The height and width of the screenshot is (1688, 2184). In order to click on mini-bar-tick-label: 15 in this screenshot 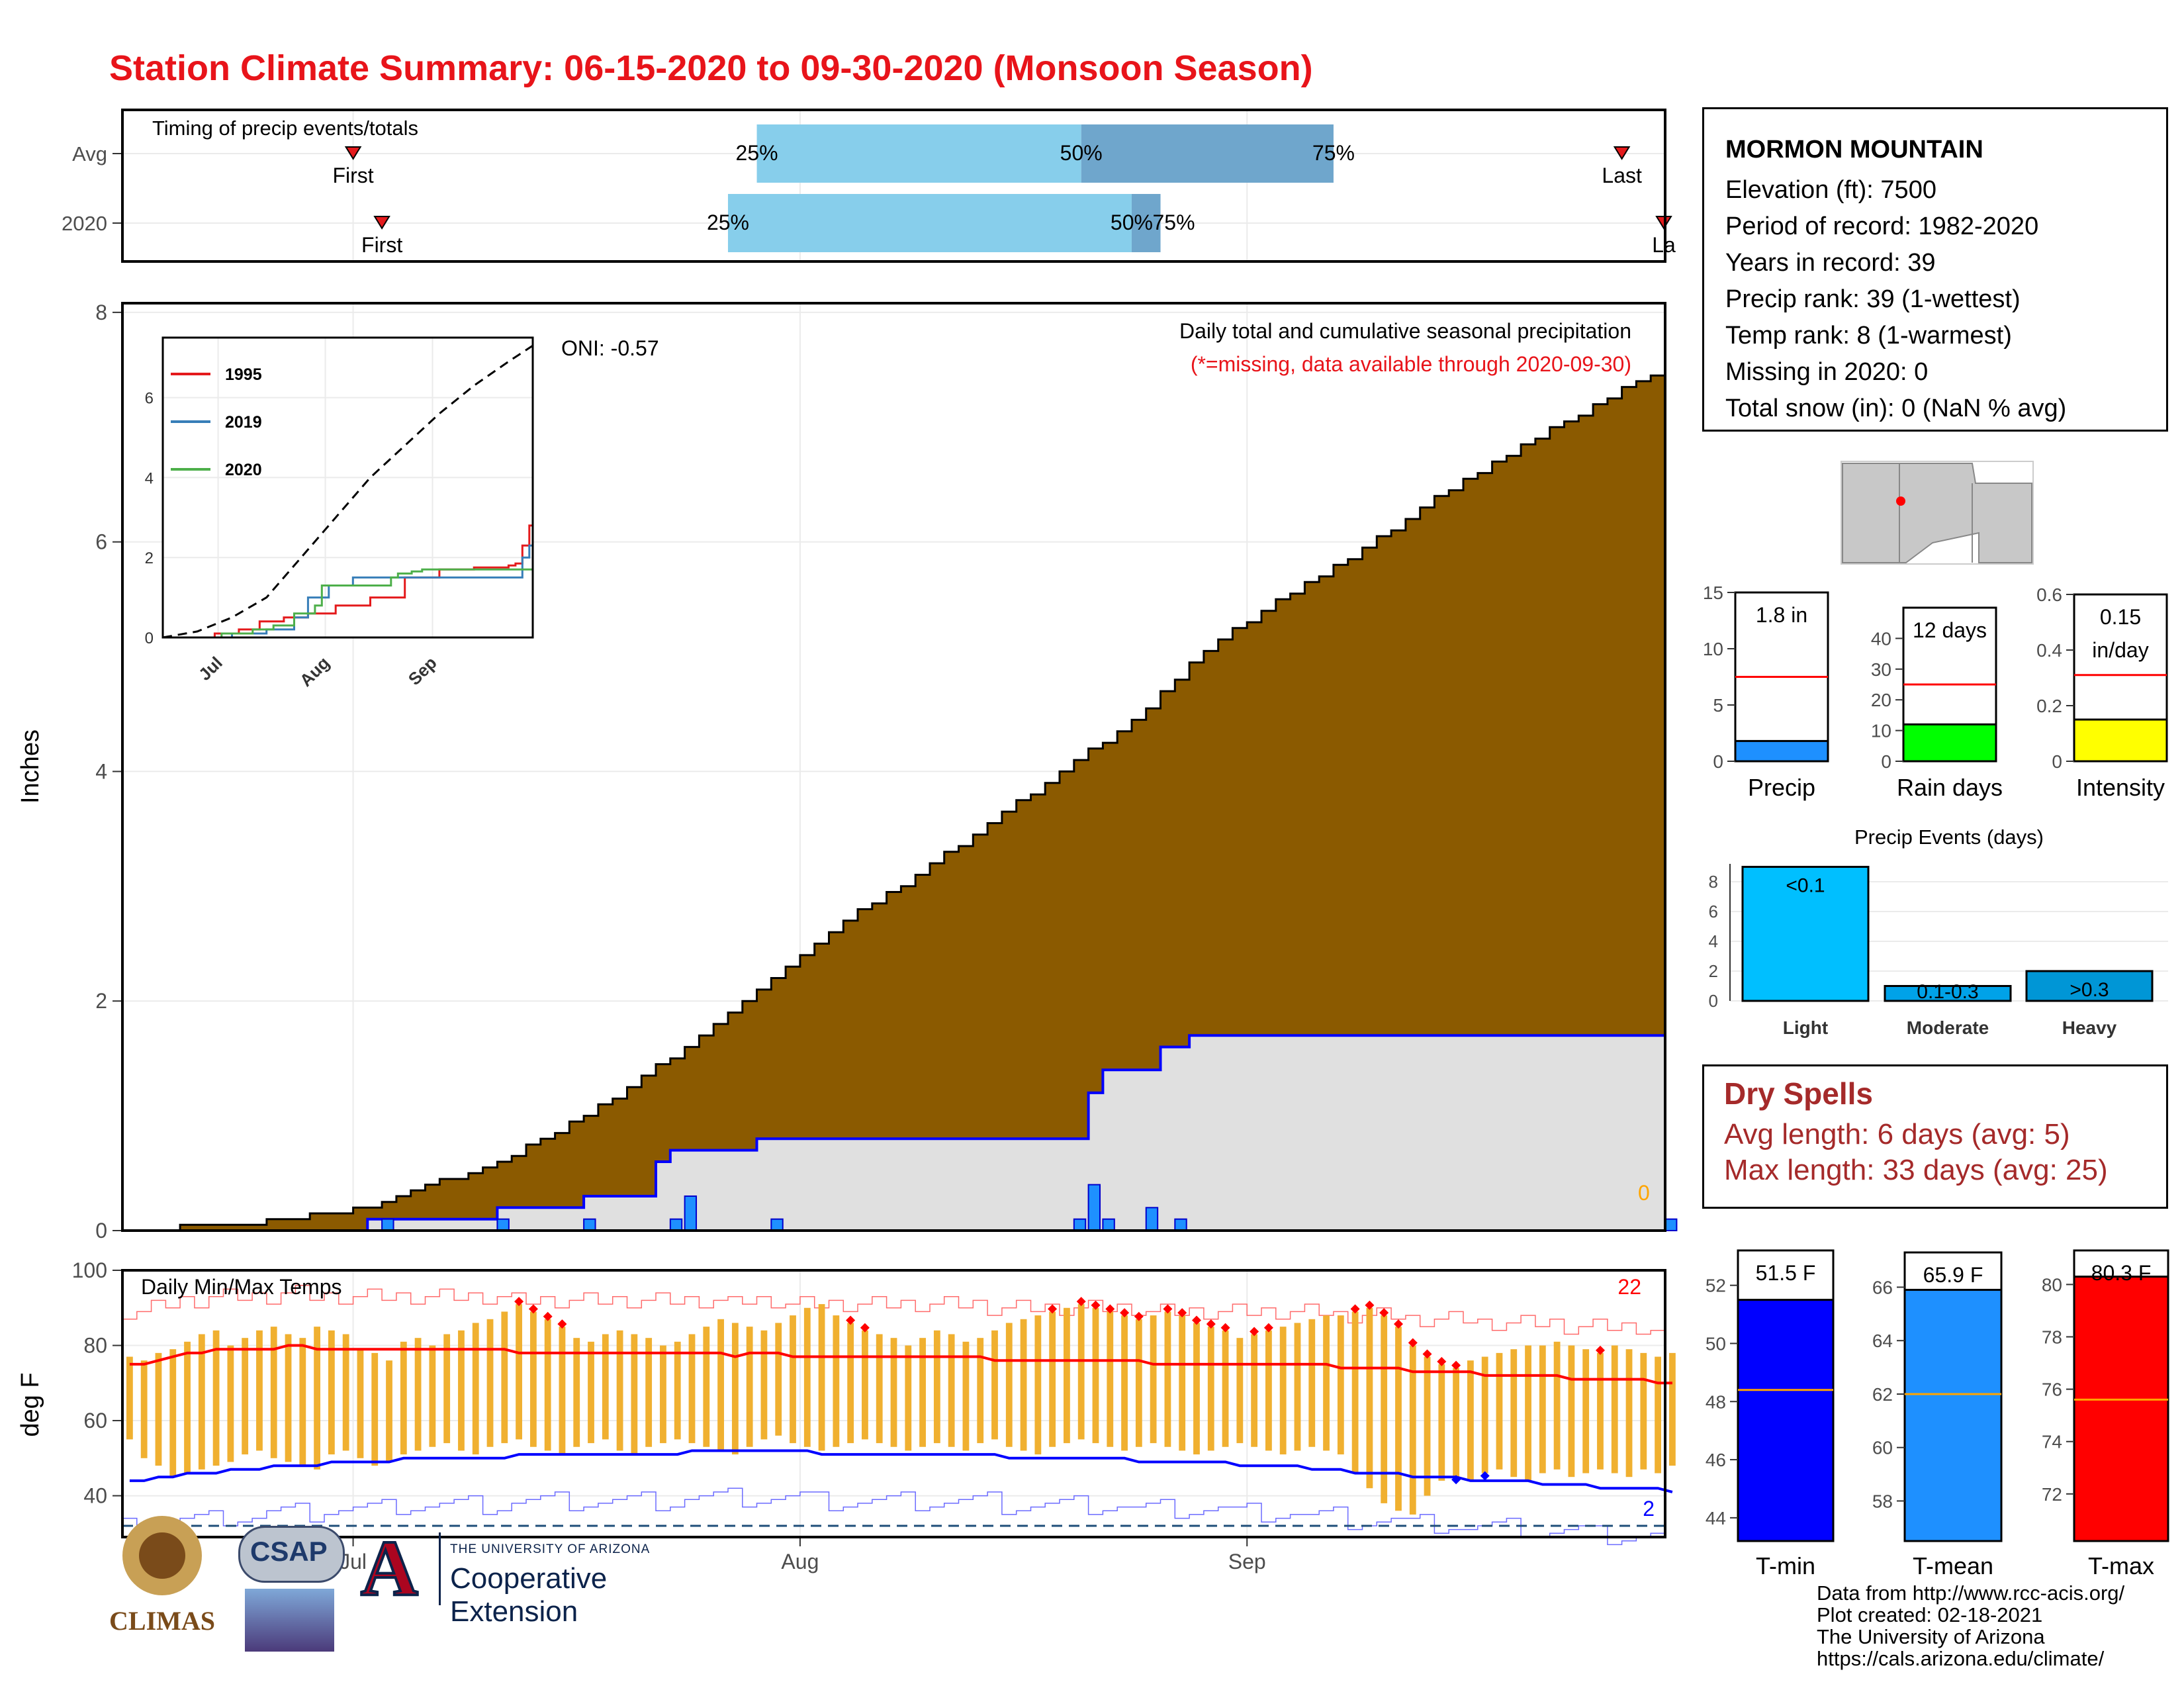, I will do `click(1713, 593)`.